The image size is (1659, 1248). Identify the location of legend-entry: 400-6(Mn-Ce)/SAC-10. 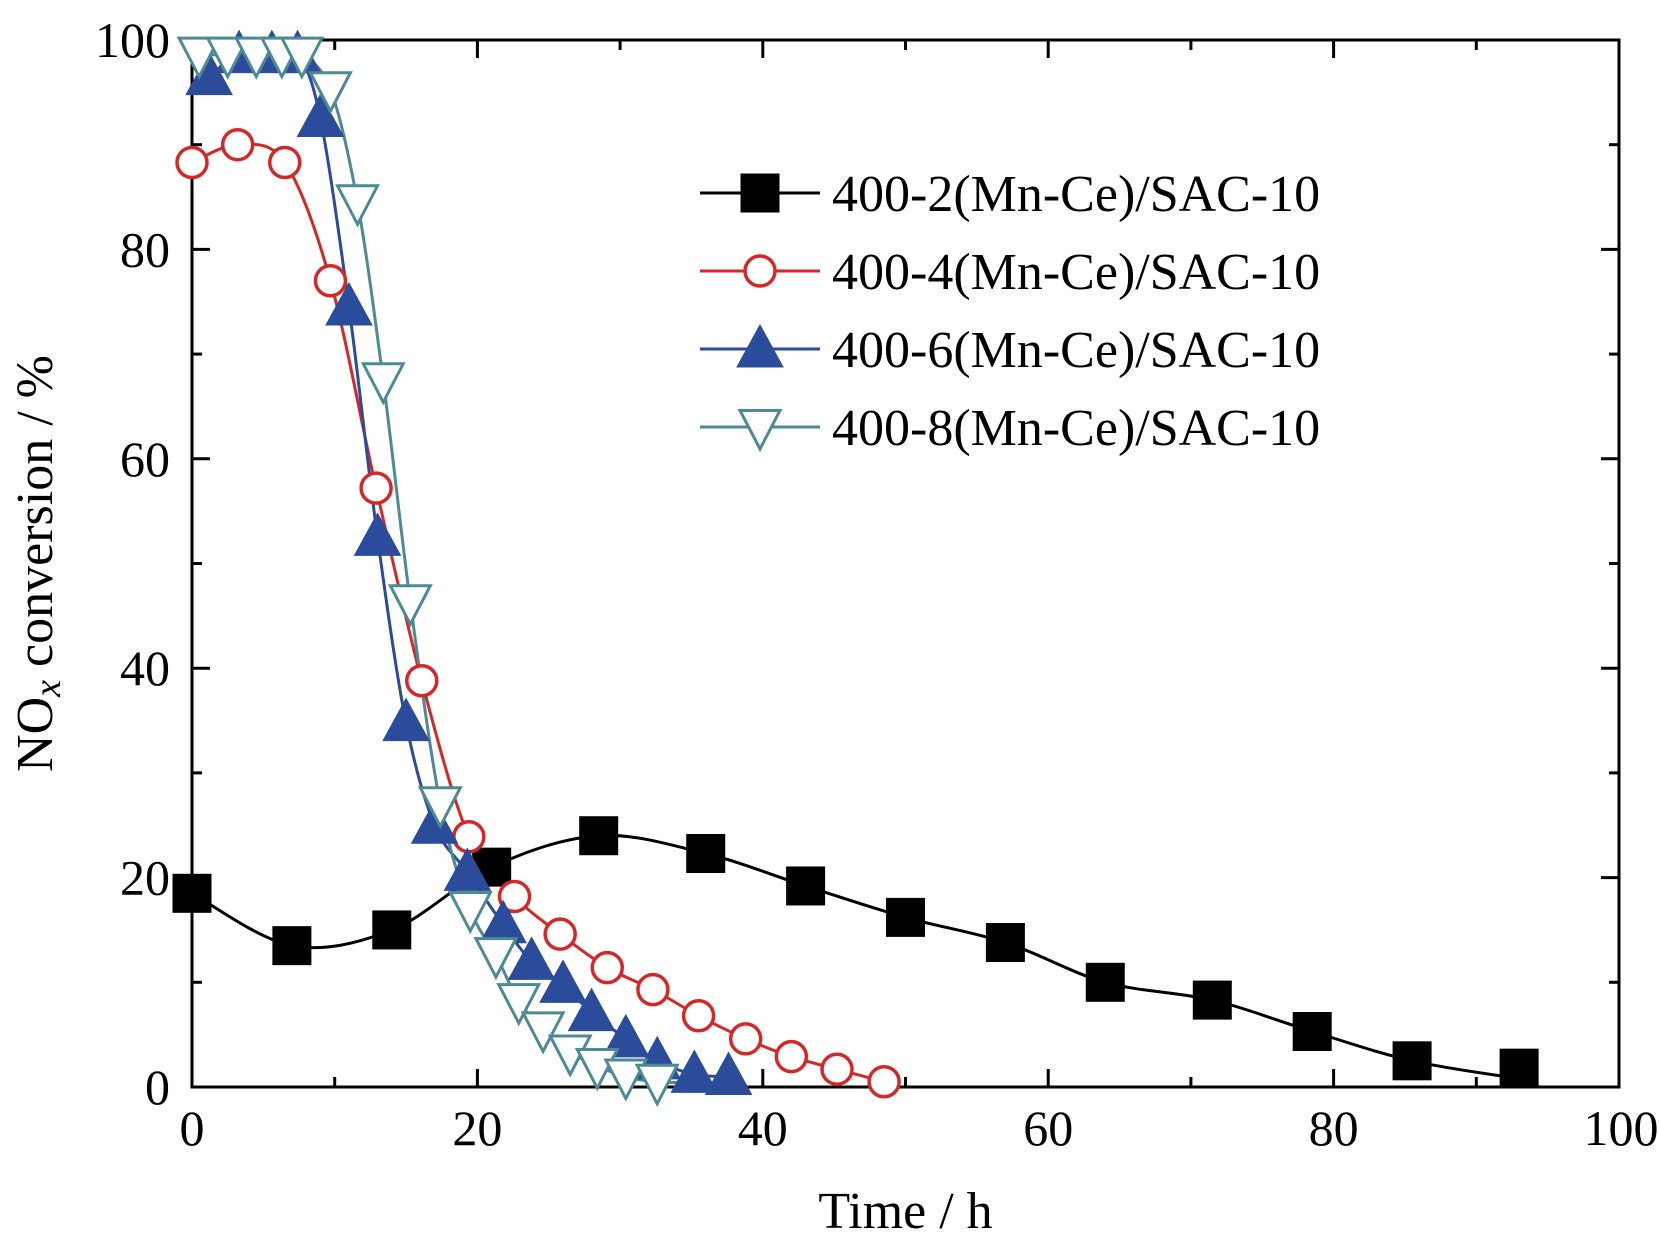
(1010, 350).